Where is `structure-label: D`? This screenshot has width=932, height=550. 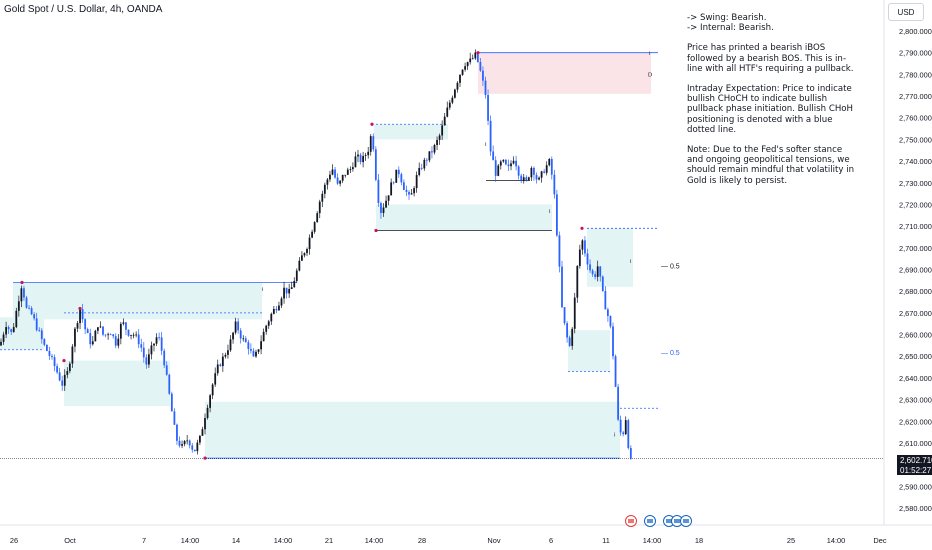
structure-label: D is located at coordinates (650, 76).